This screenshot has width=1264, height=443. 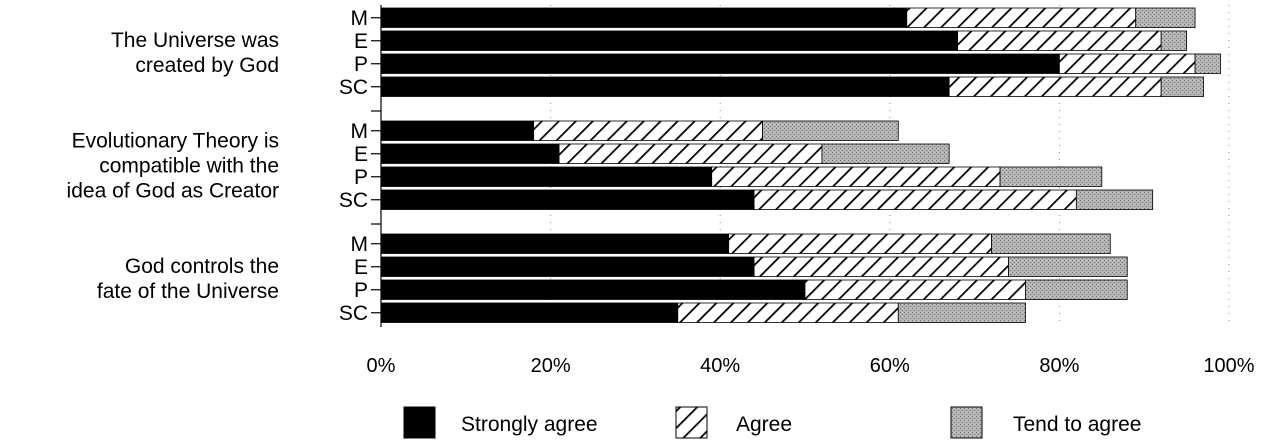 What do you see at coordinates (1077, 424) in the screenshot?
I see `legend-label: Tend to agree` at bounding box center [1077, 424].